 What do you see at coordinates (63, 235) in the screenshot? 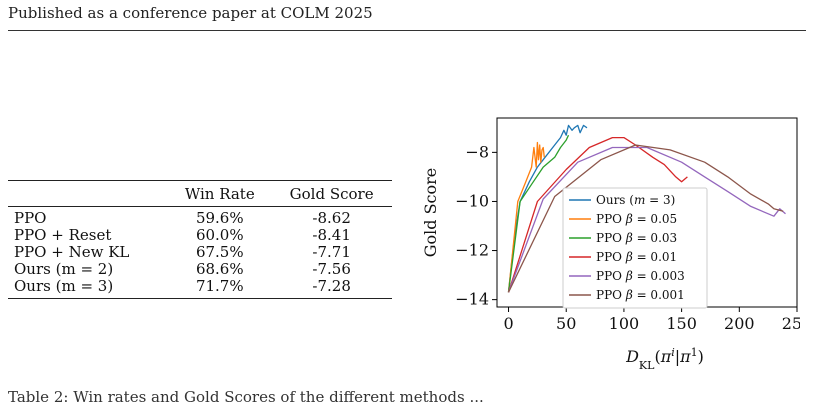
I see `table-cell-method: PPO + Reset` at bounding box center [63, 235].